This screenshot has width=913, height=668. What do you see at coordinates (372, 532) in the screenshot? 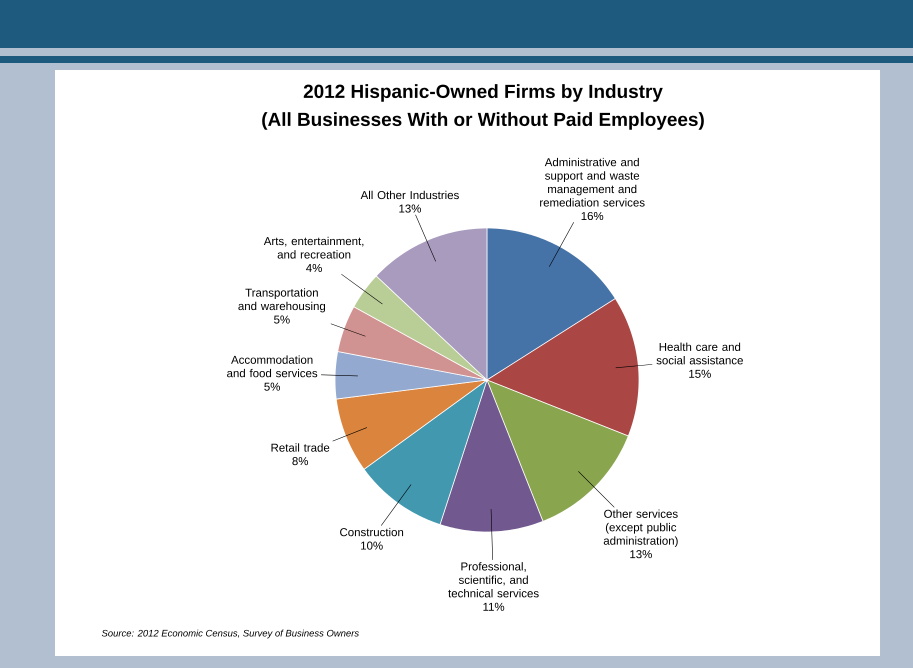
I see `slice-label: Construction` at bounding box center [372, 532].